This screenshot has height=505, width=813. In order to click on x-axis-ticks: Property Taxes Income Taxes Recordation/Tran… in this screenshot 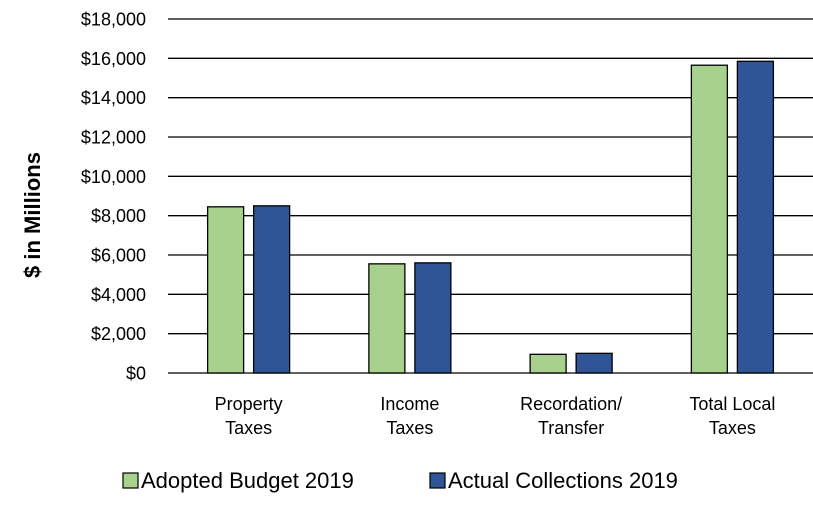, I will do `click(495, 416)`.